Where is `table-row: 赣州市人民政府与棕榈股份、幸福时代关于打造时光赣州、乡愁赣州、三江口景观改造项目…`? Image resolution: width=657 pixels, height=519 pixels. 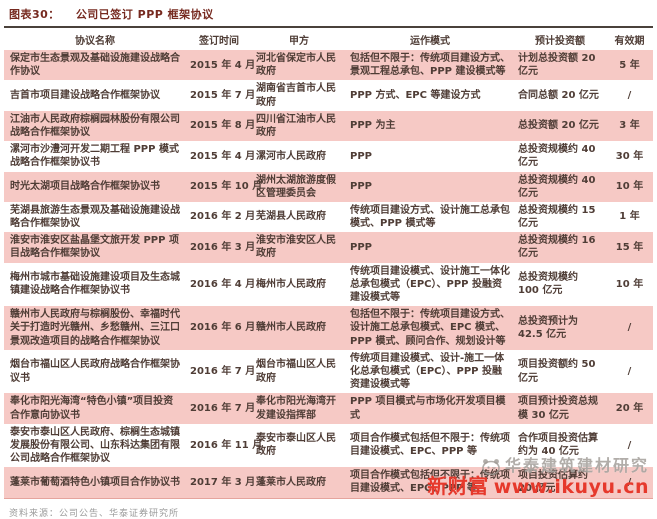 table-row: 赣州市人民政府与棕榈股份、幸福时代关于打造时光赣州、乡愁赣州、三江口景观改造项目… is located at coordinates (328, 328).